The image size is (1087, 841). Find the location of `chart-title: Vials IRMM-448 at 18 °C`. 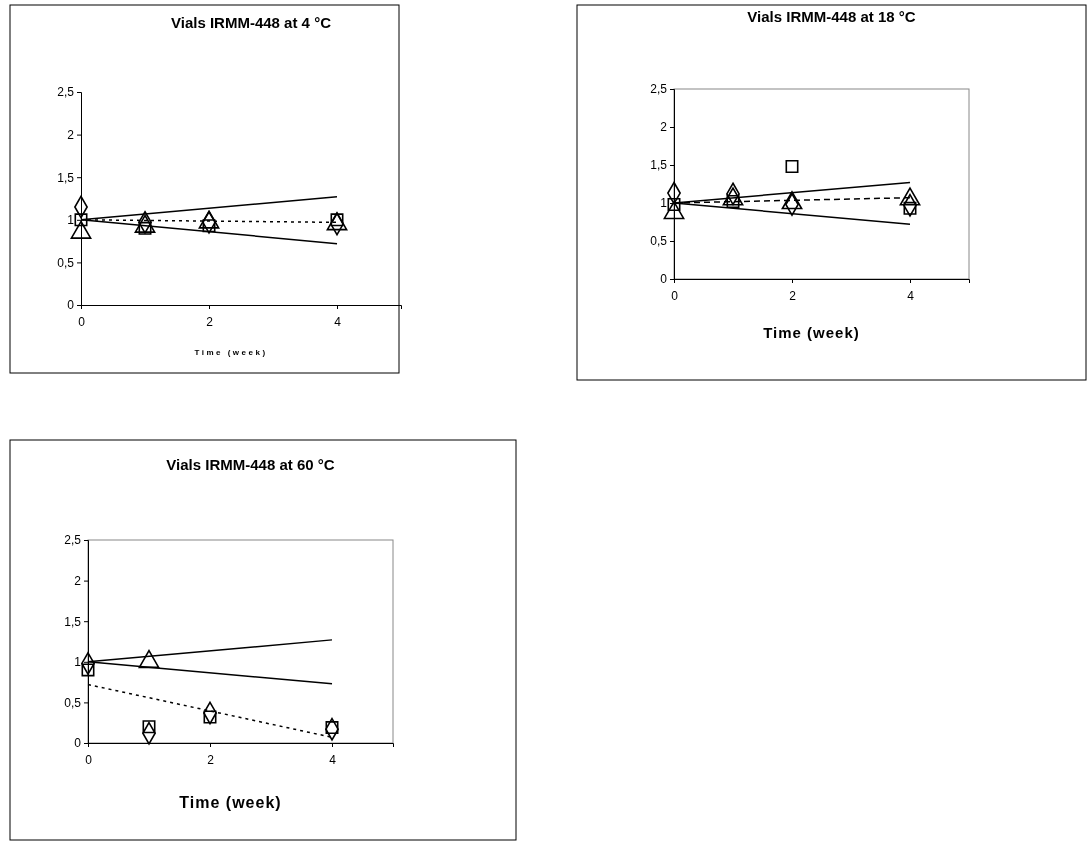

chart-title: Vials IRMM-448 at 18 °C is located at coordinates (831, 16).